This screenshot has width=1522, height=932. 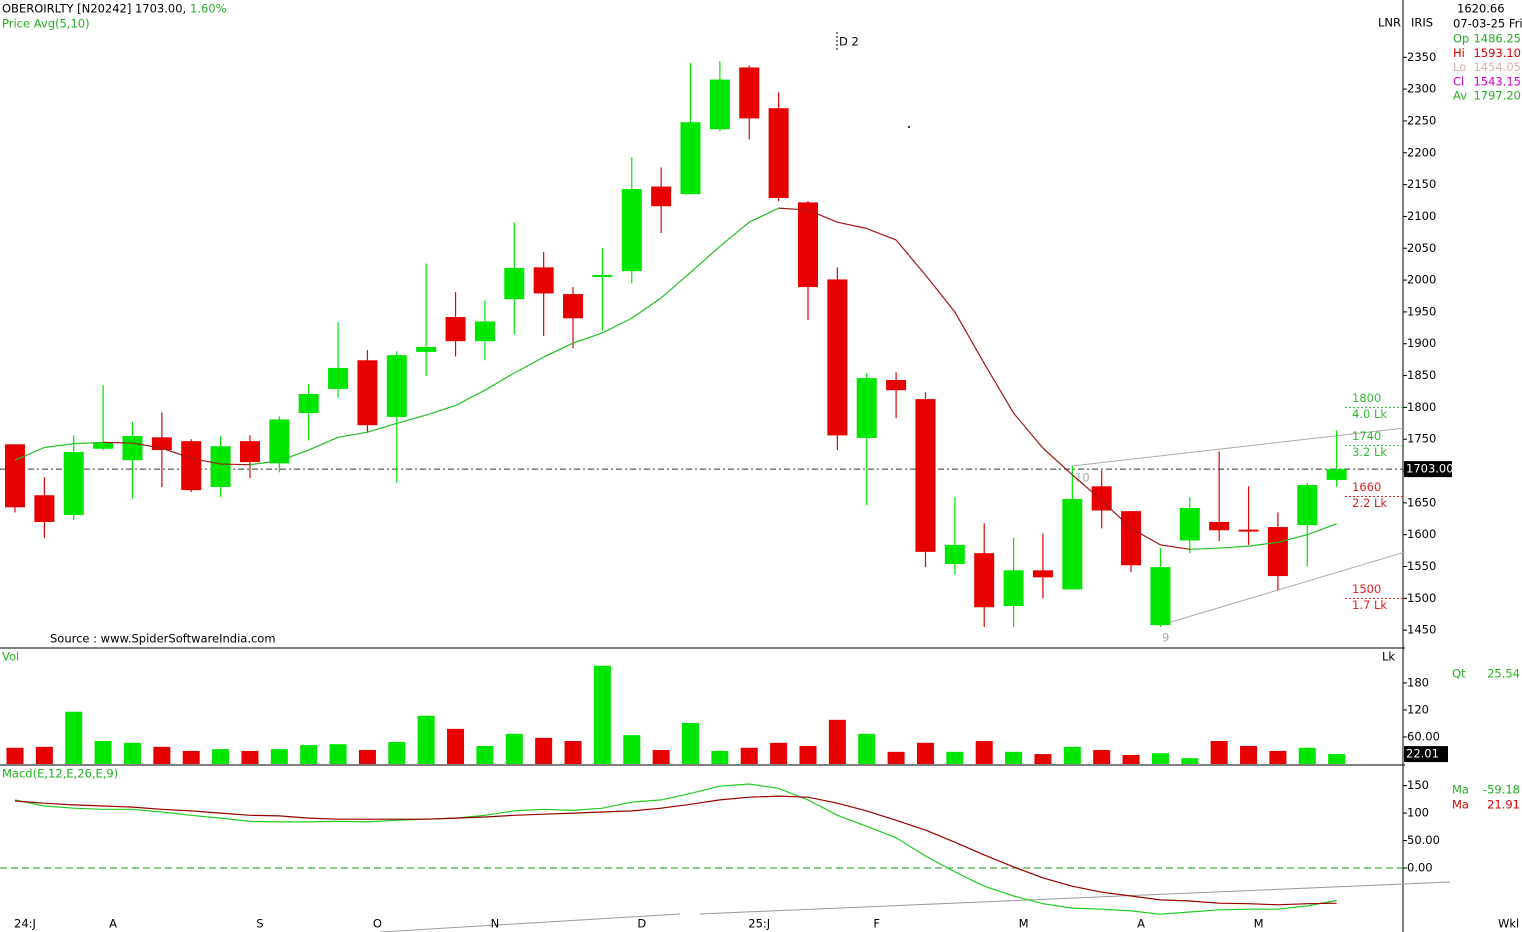 What do you see at coordinates (1460, 790) in the screenshot?
I see `macd-label: Ma` at bounding box center [1460, 790].